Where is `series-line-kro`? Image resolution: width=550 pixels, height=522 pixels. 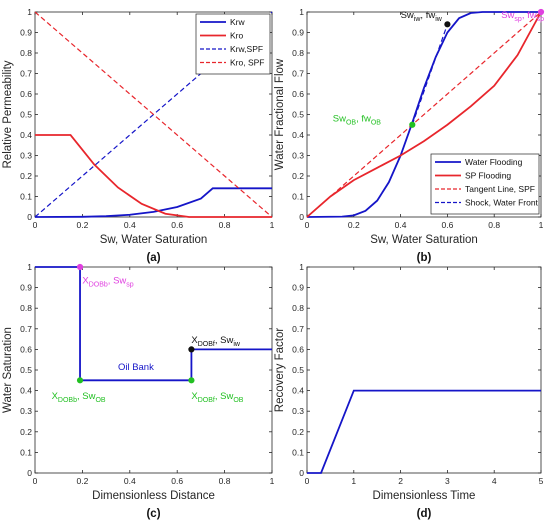 series-line-kro is located at coordinates (153, 176).